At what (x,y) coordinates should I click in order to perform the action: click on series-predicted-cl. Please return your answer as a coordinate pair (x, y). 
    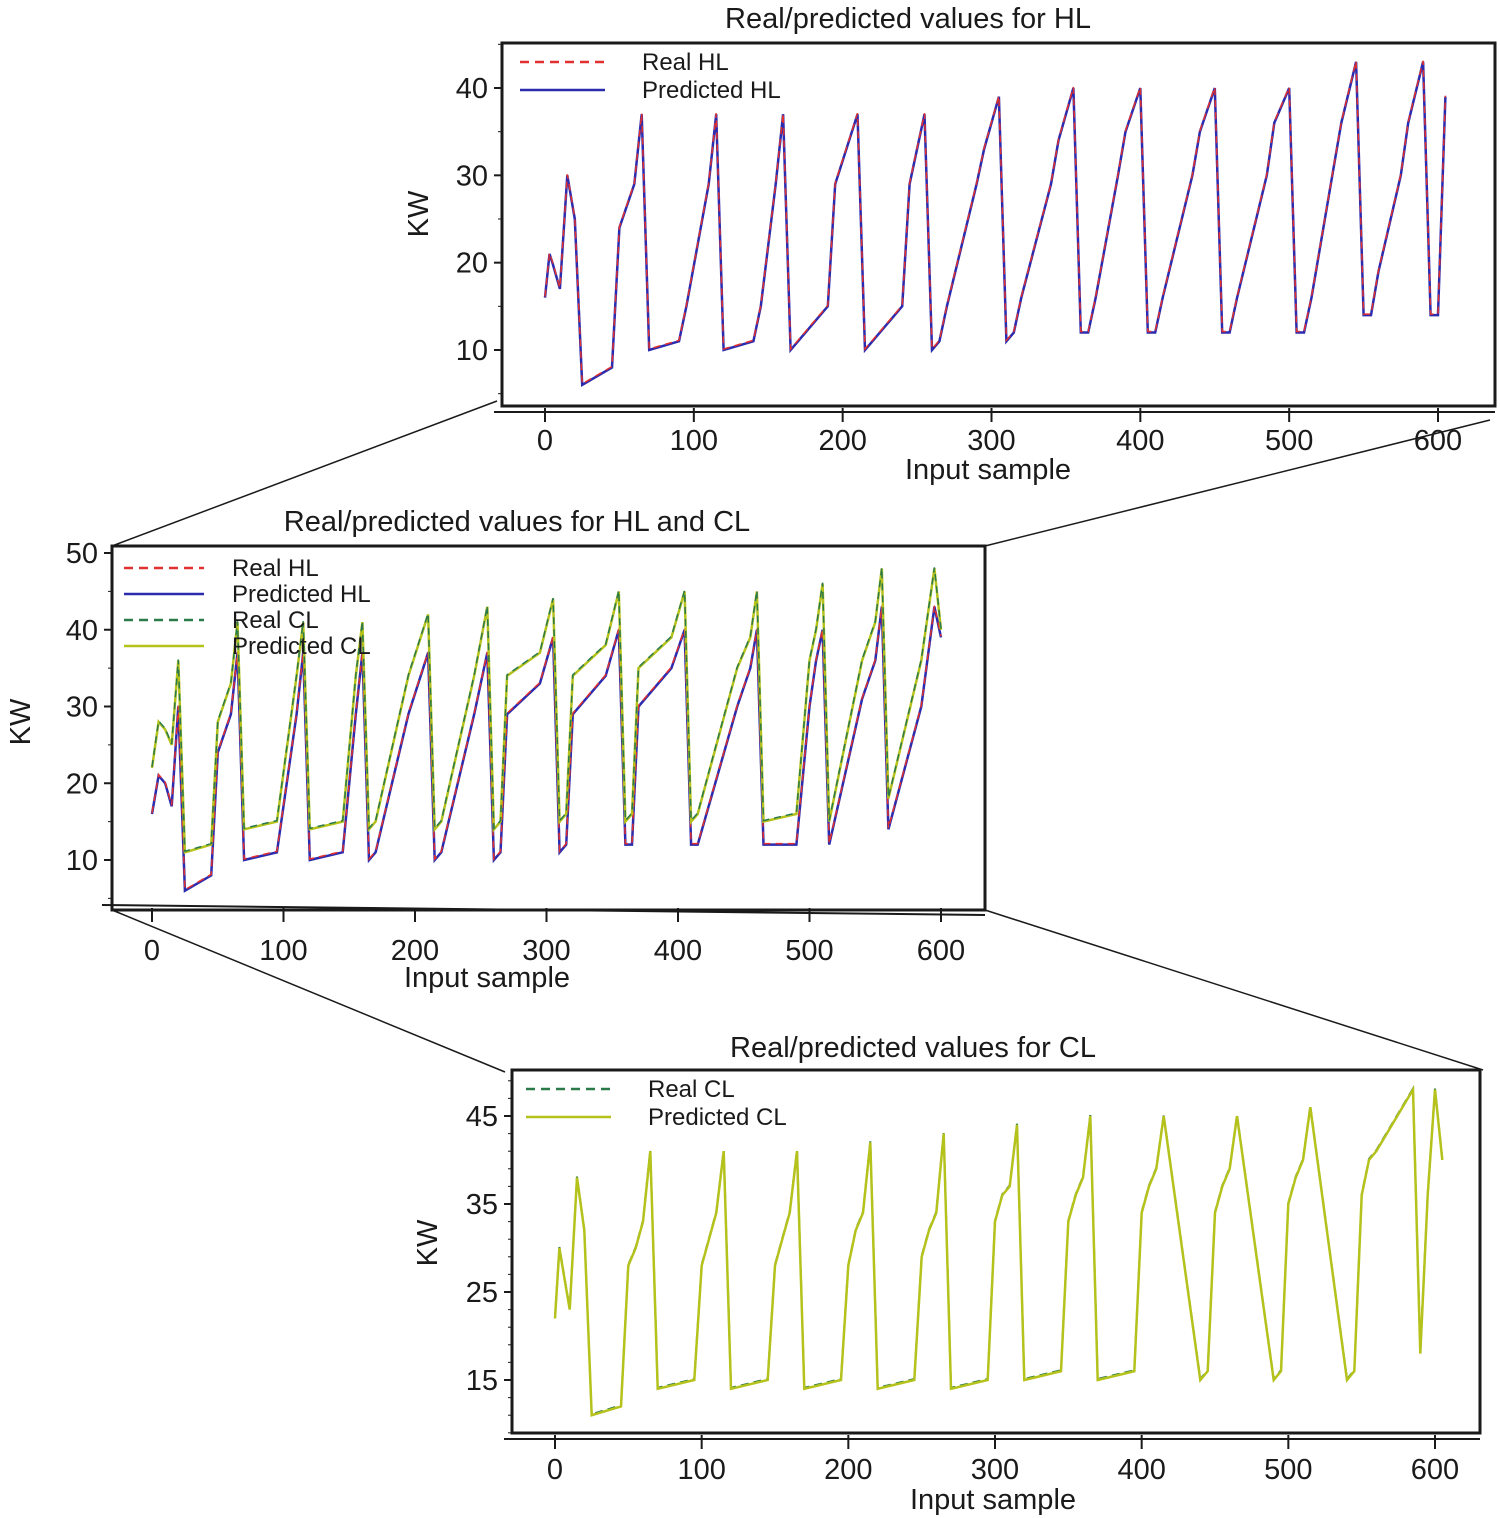
    Looking at the image, I should click on (998, 1251).